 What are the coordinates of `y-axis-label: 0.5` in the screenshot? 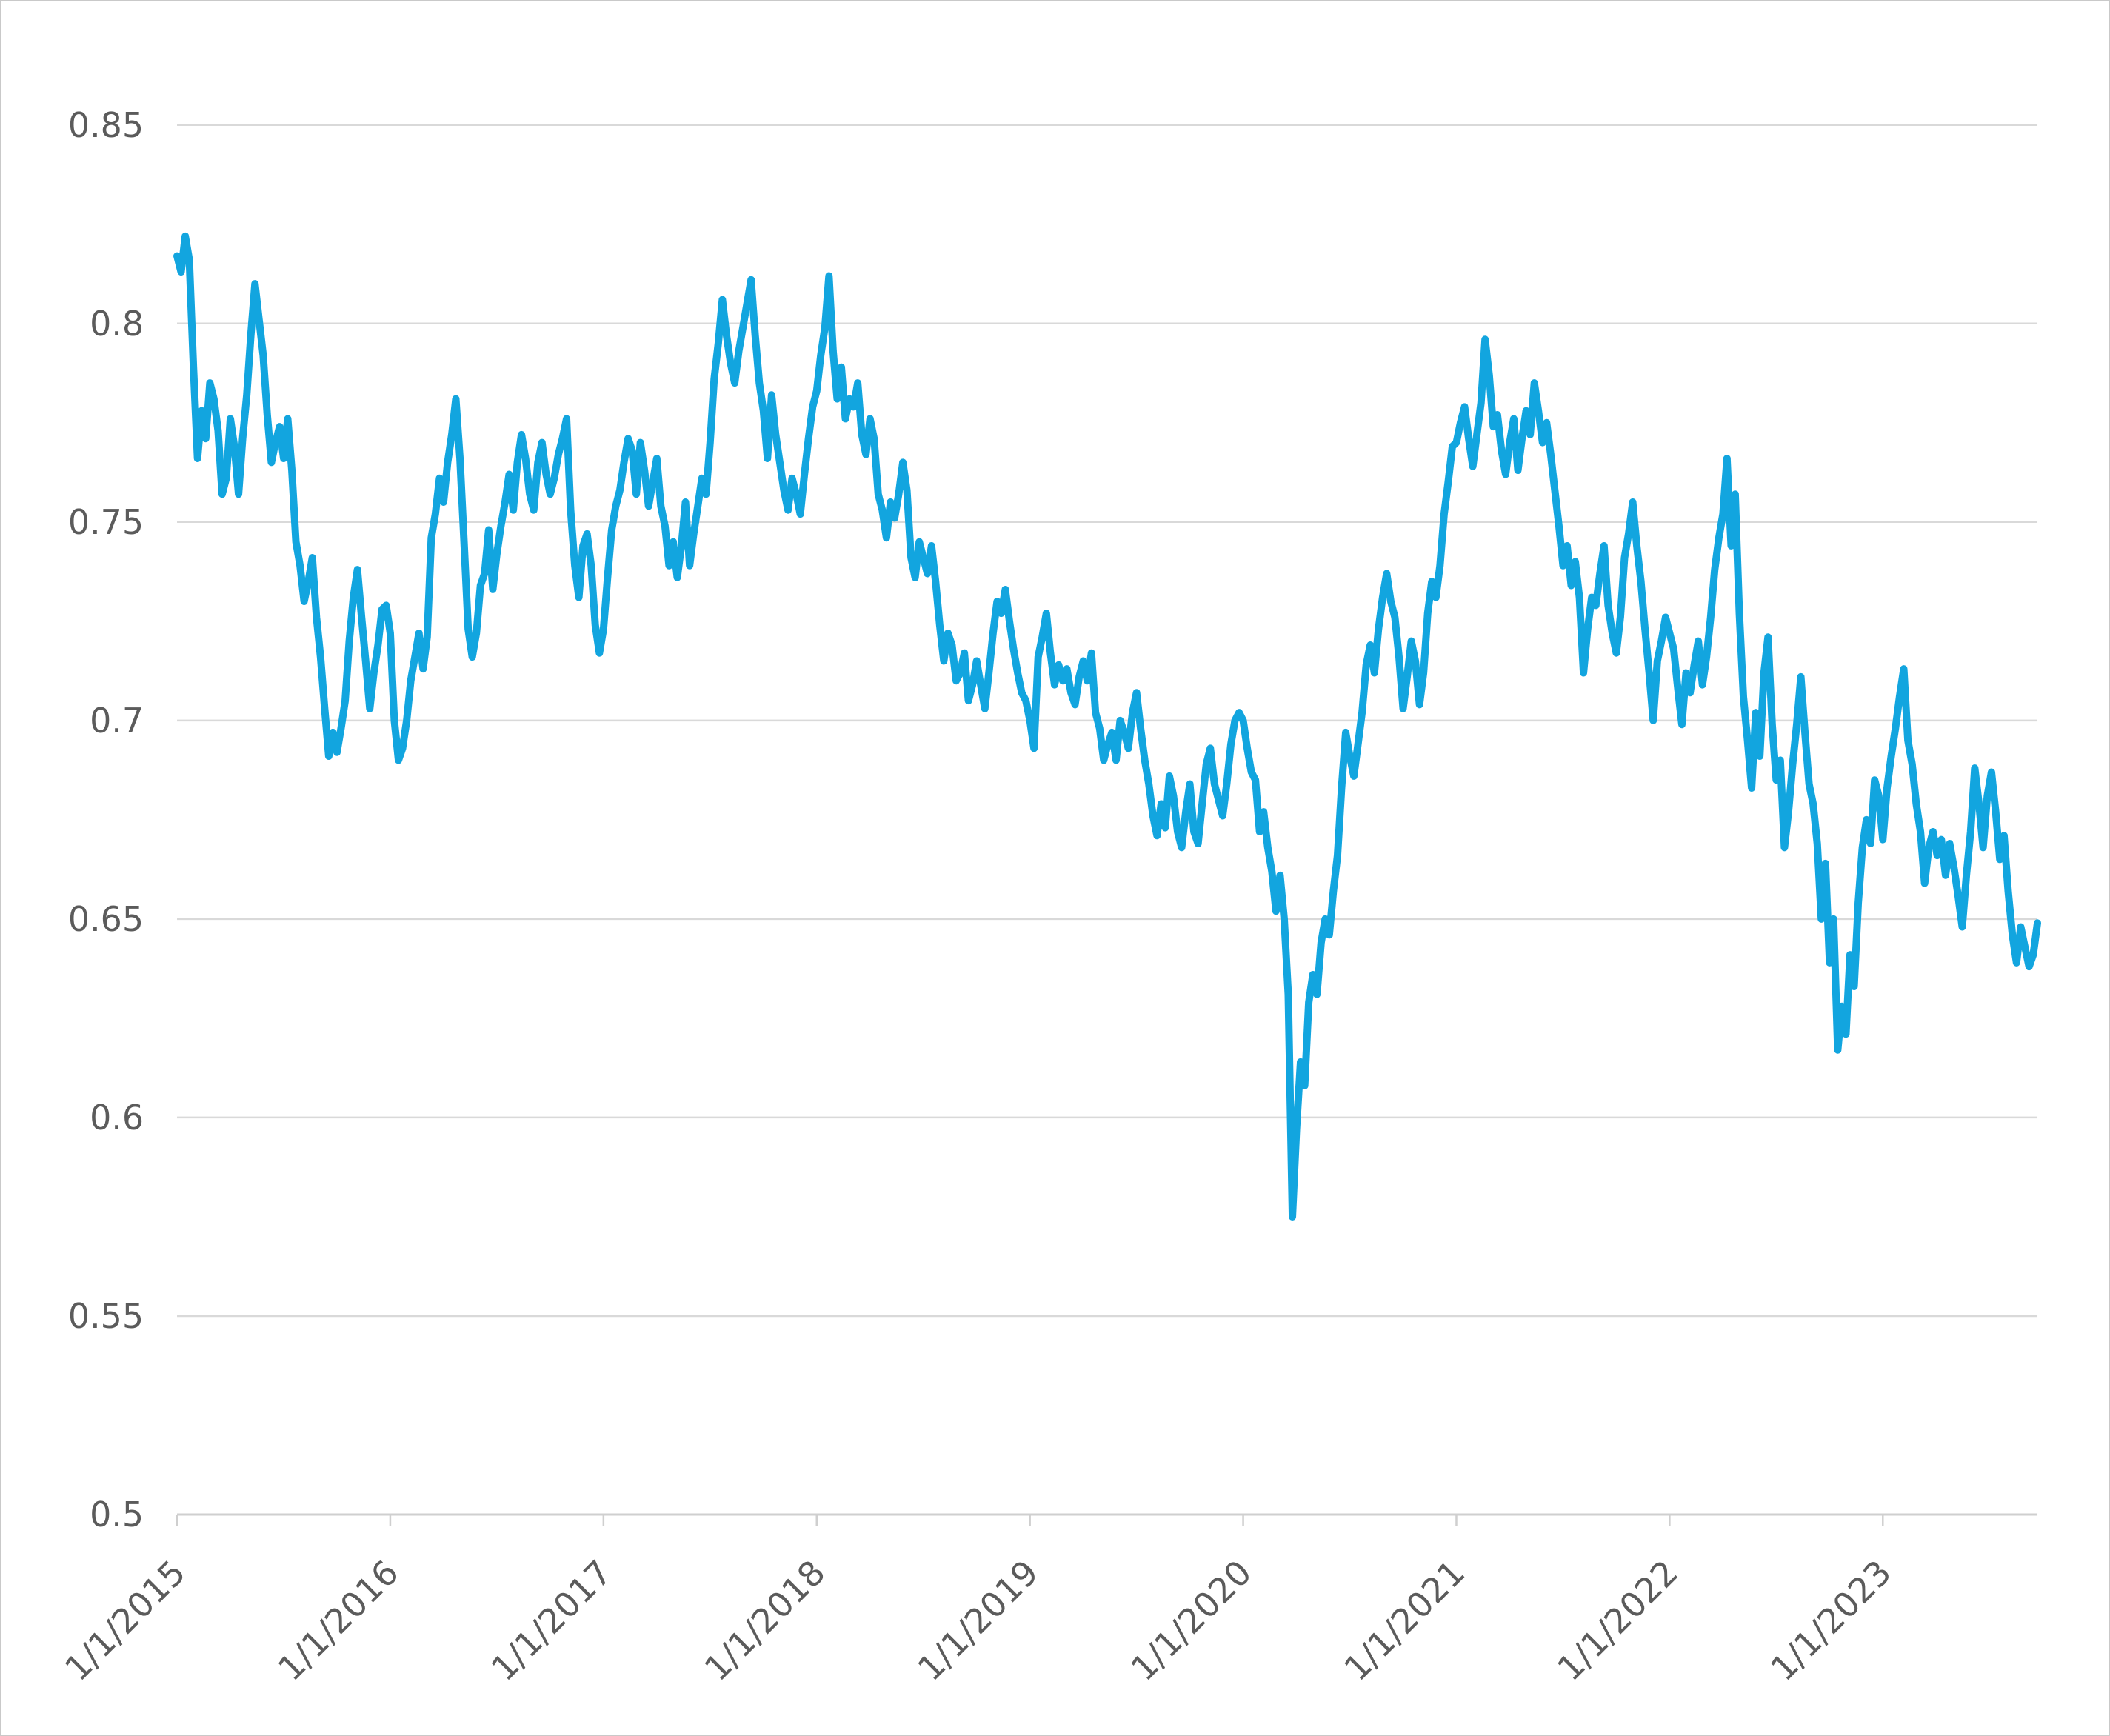 It's located at (117, 1515).